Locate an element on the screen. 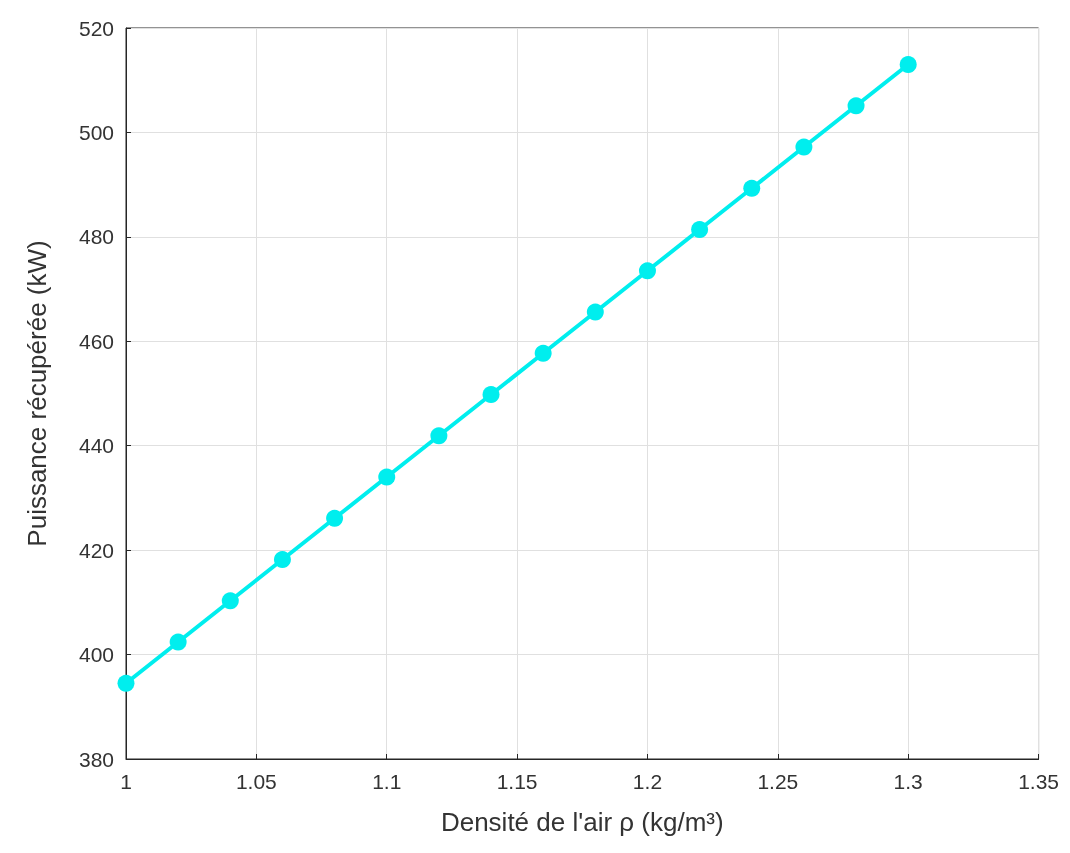 This screenshot has width=1070, height=853. x-tick-label: 1.05 is located at coordinates (256, 781).